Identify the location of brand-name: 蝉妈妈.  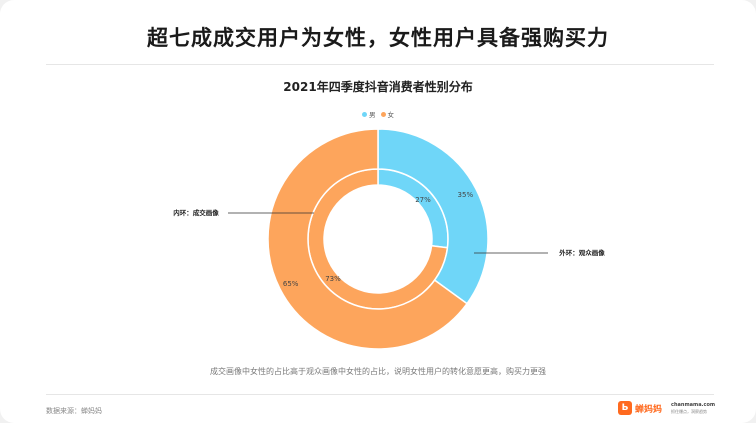
(649, 409).